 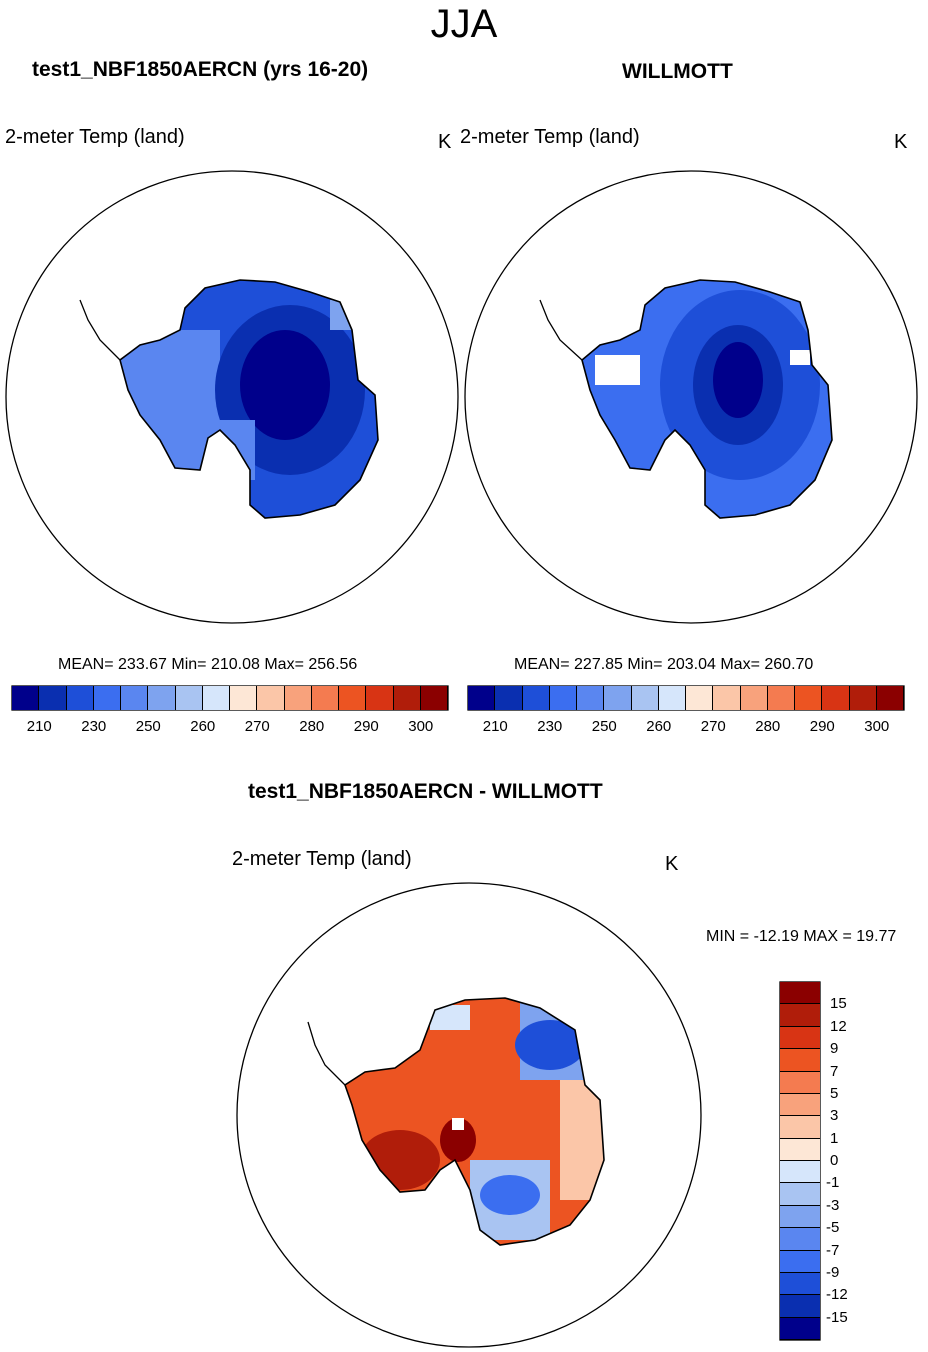 What do you see at coordinates (421, 726) in the screenshot?
I see `colorbar-1-tick-label: 300` at bounding box center [421, 726].